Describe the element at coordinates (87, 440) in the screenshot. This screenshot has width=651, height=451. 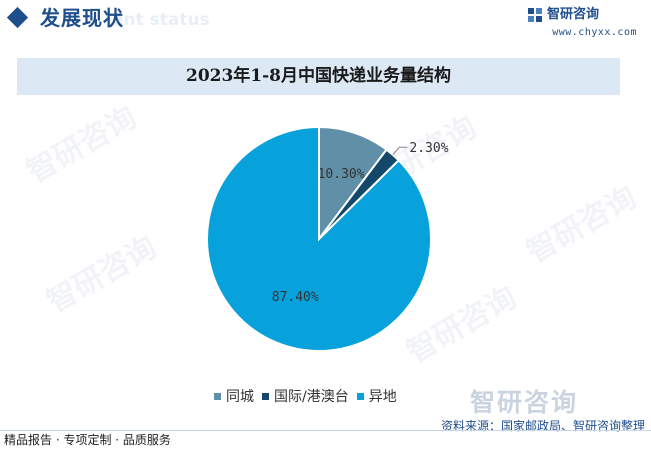
I see `footer-slogan: 精品报告 · 专项定制 · 品质服务` at that location.